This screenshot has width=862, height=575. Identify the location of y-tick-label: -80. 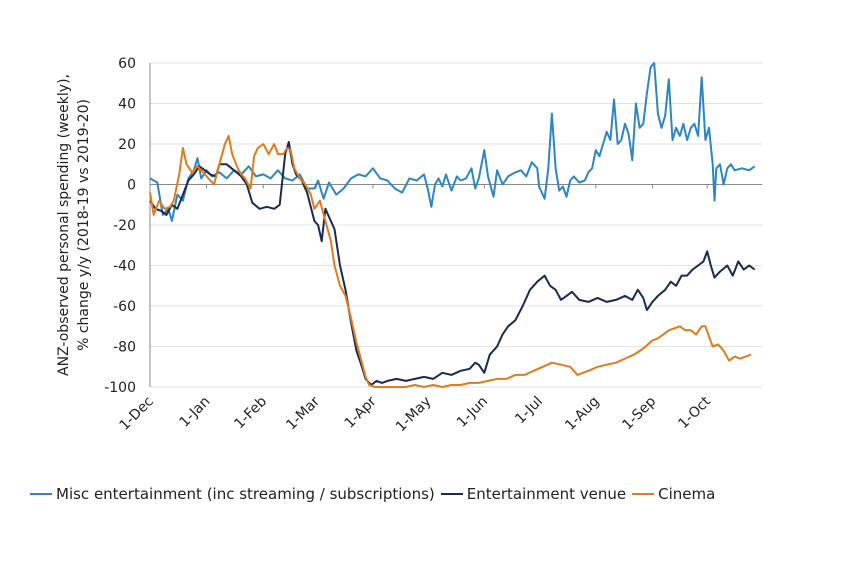
(124, 348).